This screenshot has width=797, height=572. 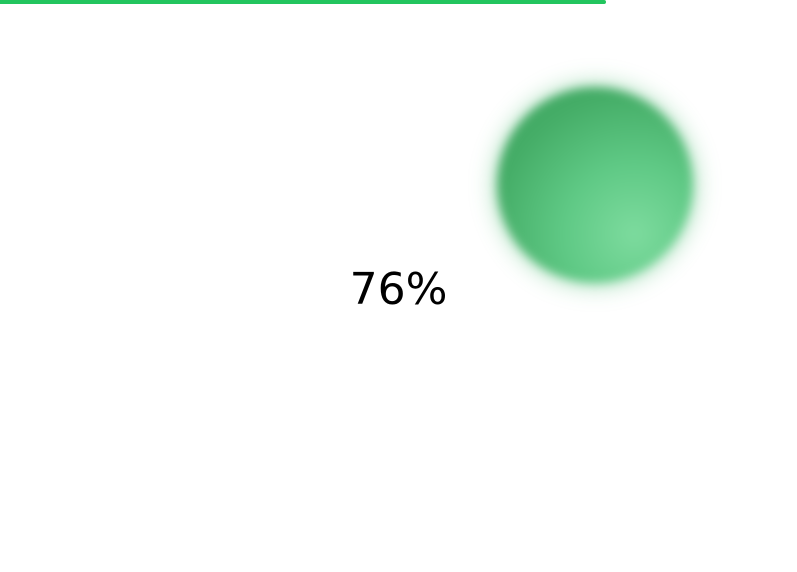 I want to click on progress-bar, so click(x=398, y=2).